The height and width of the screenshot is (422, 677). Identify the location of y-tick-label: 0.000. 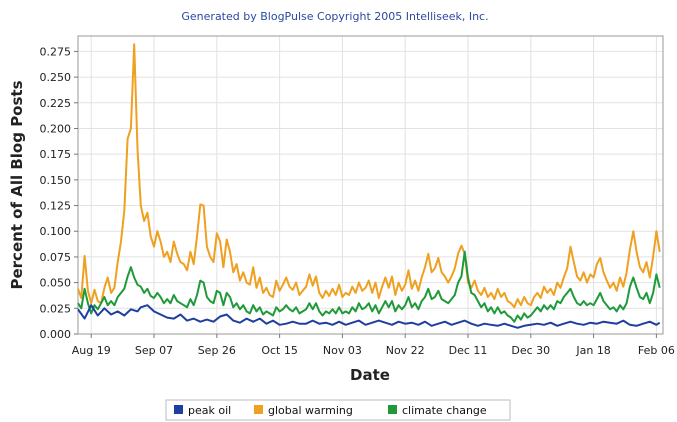
(56, 334).